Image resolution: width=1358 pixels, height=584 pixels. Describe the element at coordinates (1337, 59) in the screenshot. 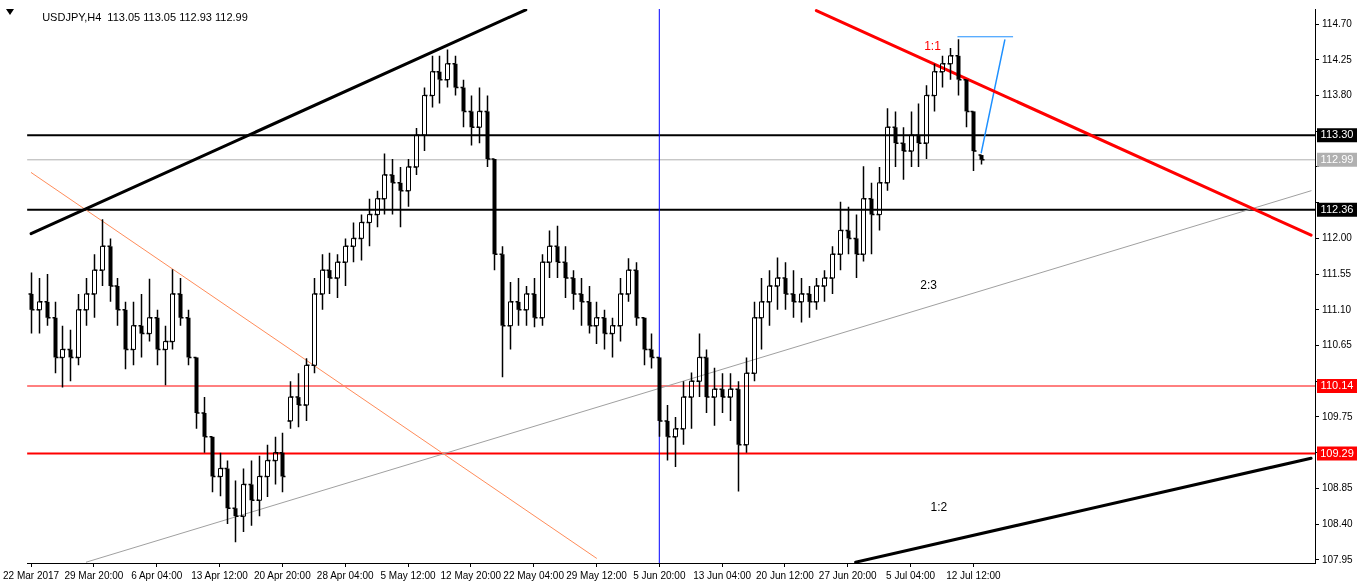

I see `y-tick-label: 114.25` at that location.